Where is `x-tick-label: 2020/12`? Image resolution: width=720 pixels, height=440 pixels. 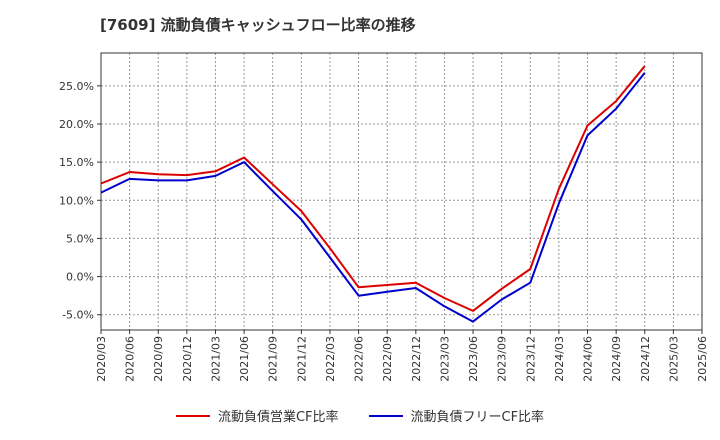 x-tick-label: 2020/12 is located at coordinates (187, 359).